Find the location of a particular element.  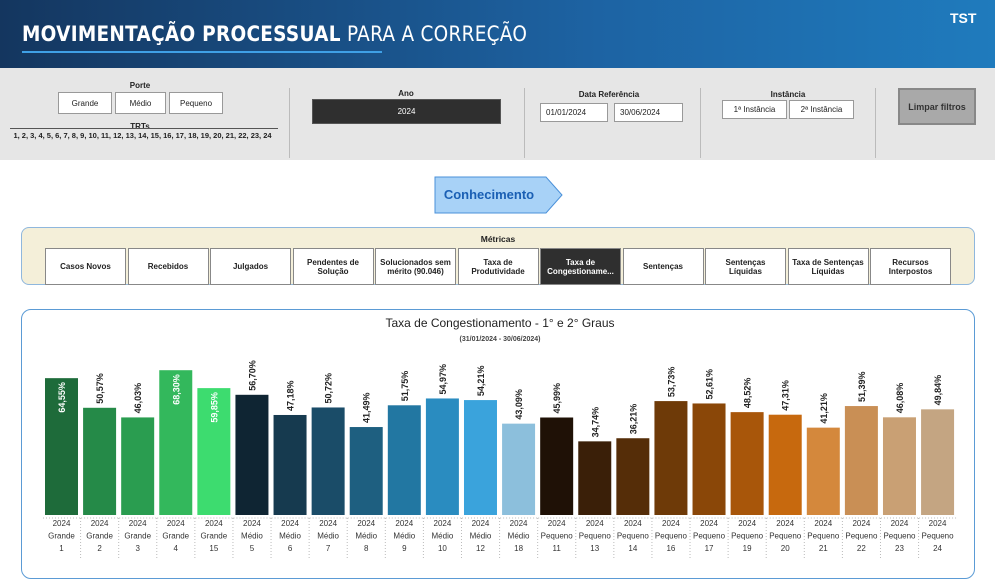

ano-label: Ano is located at coordinates (406, 93).